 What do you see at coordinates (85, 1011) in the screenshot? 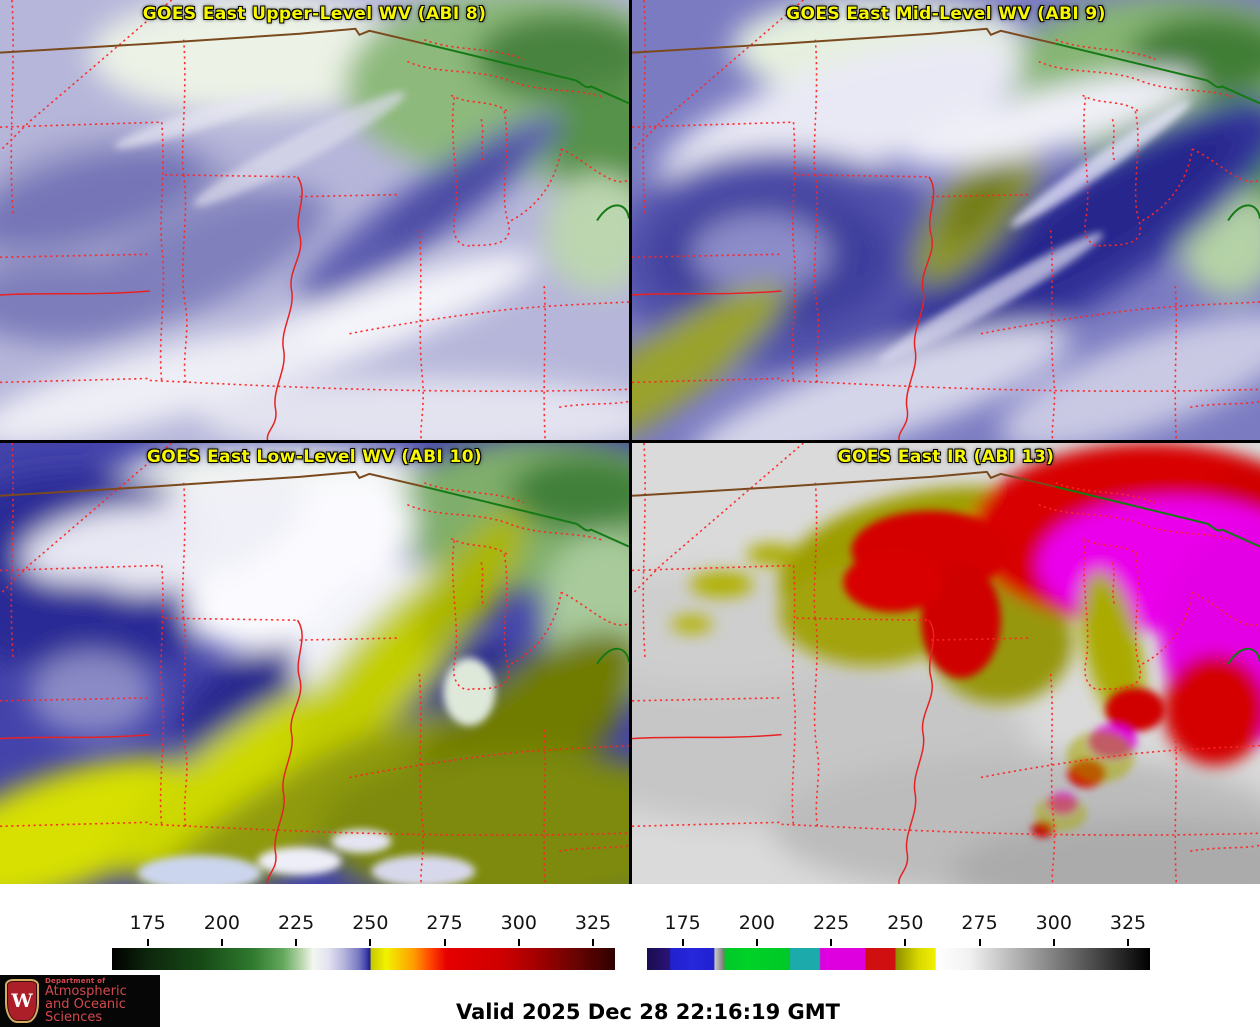
I see `logo-line2: and Oceanic Sciences` at bounding box center [85, 1011].